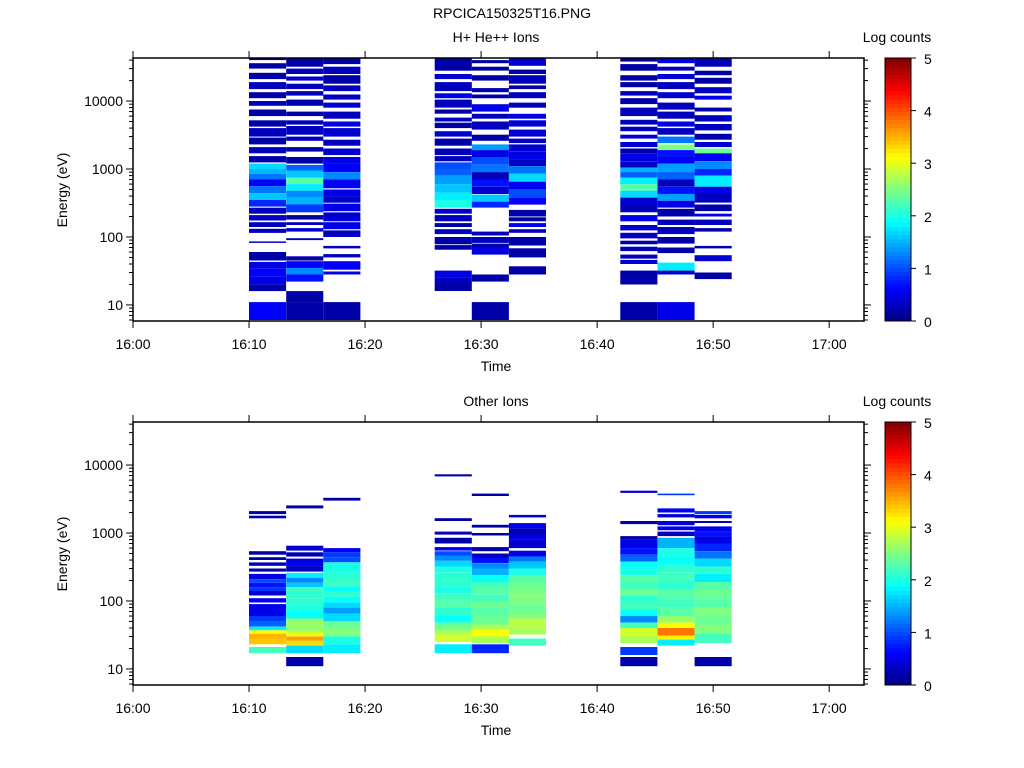 This screenshot has height=768, width=1024. I want to click on colorbar-tick-label: 3, so click(928, 164).